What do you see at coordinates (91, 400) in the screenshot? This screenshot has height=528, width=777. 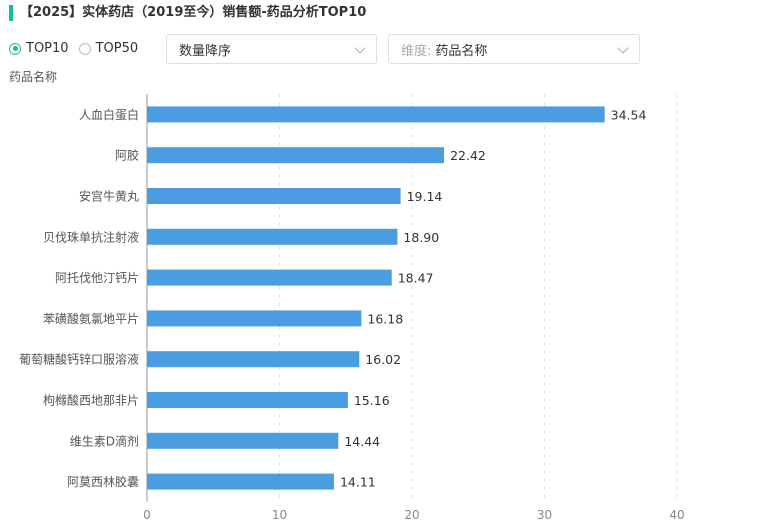 I see `category-label: 枸橼酸西地那非片` at bounding box center [91, 400].